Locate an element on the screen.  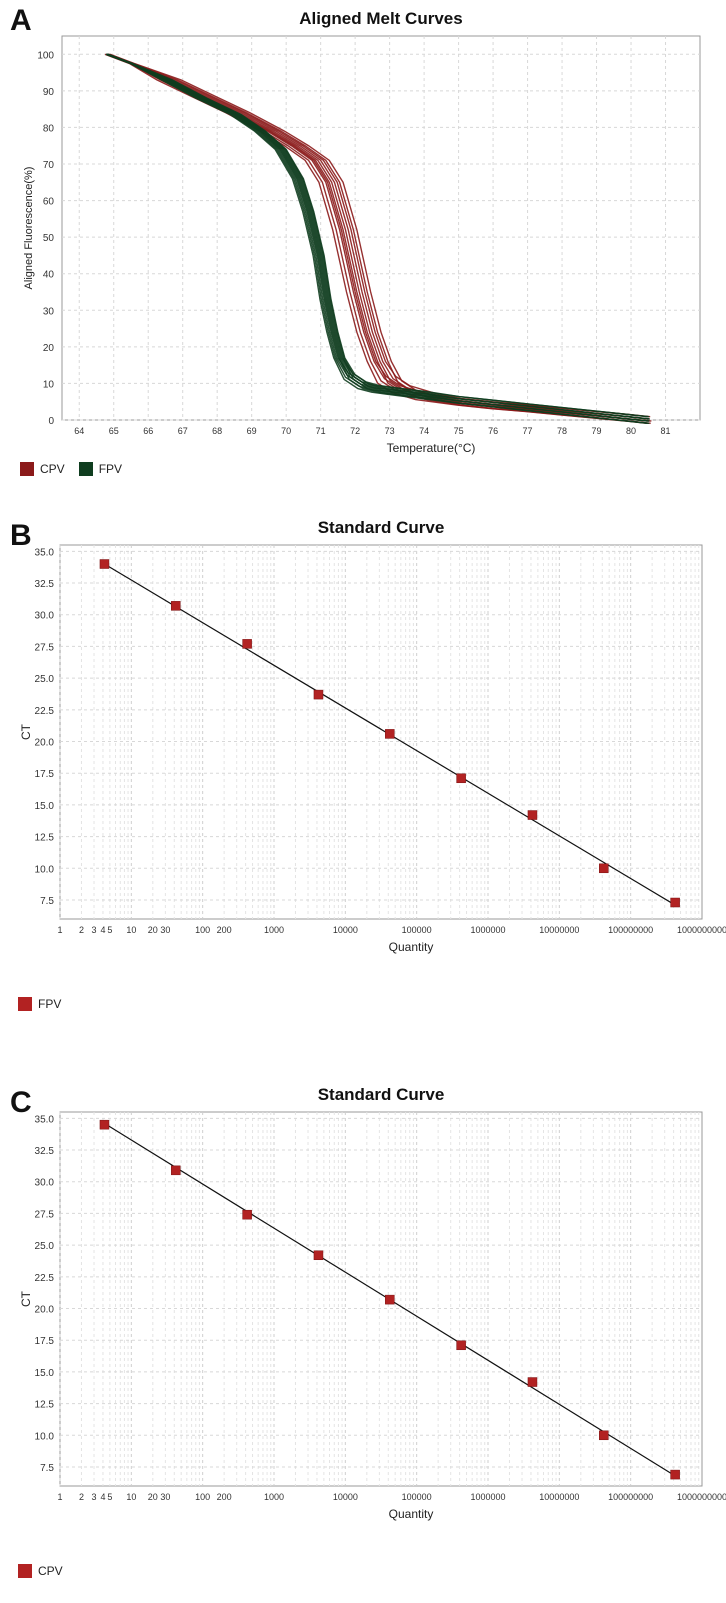
x-tick-label: 1000000 is located at coordinates (487, 930).